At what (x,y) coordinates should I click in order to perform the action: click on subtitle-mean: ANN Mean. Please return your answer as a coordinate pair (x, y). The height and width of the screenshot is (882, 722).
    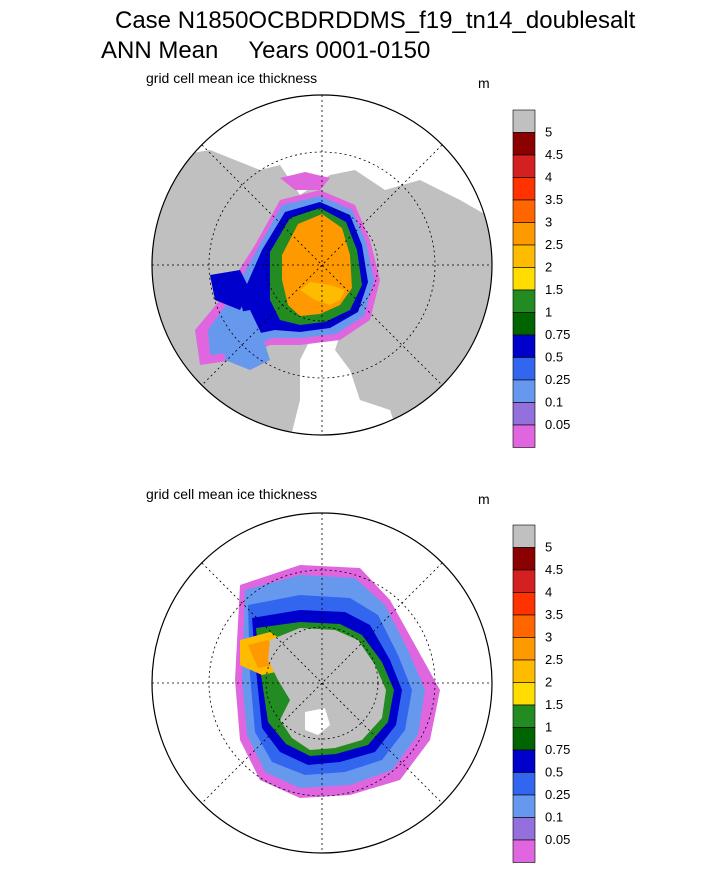
    Looking at the image, I should click on (160, 50).